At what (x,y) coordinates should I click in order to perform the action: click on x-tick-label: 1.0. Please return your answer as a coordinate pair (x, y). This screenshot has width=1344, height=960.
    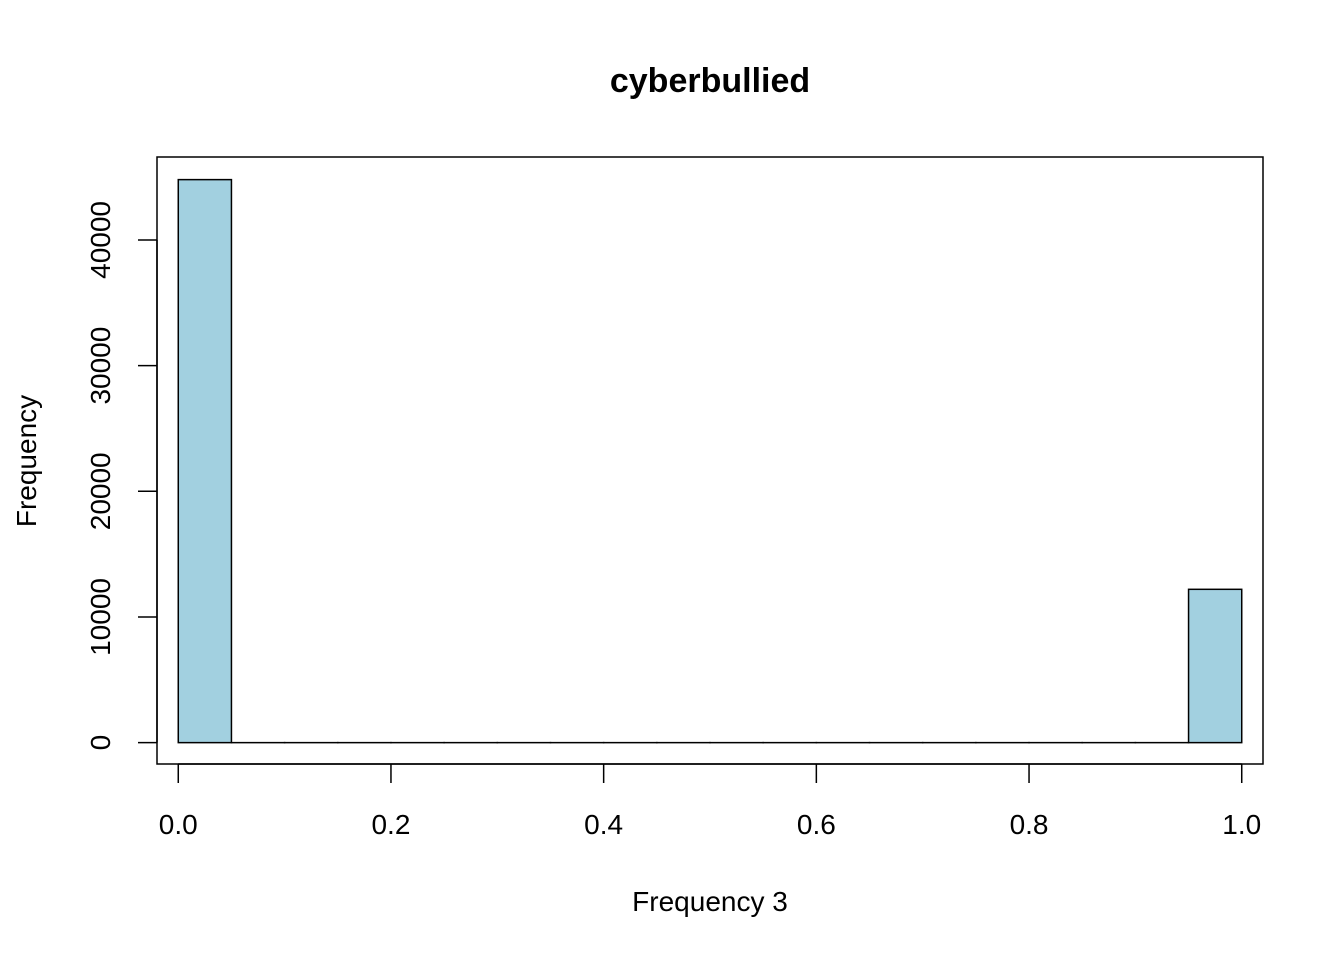
    Looking at the image, I should click on (1241, 824).